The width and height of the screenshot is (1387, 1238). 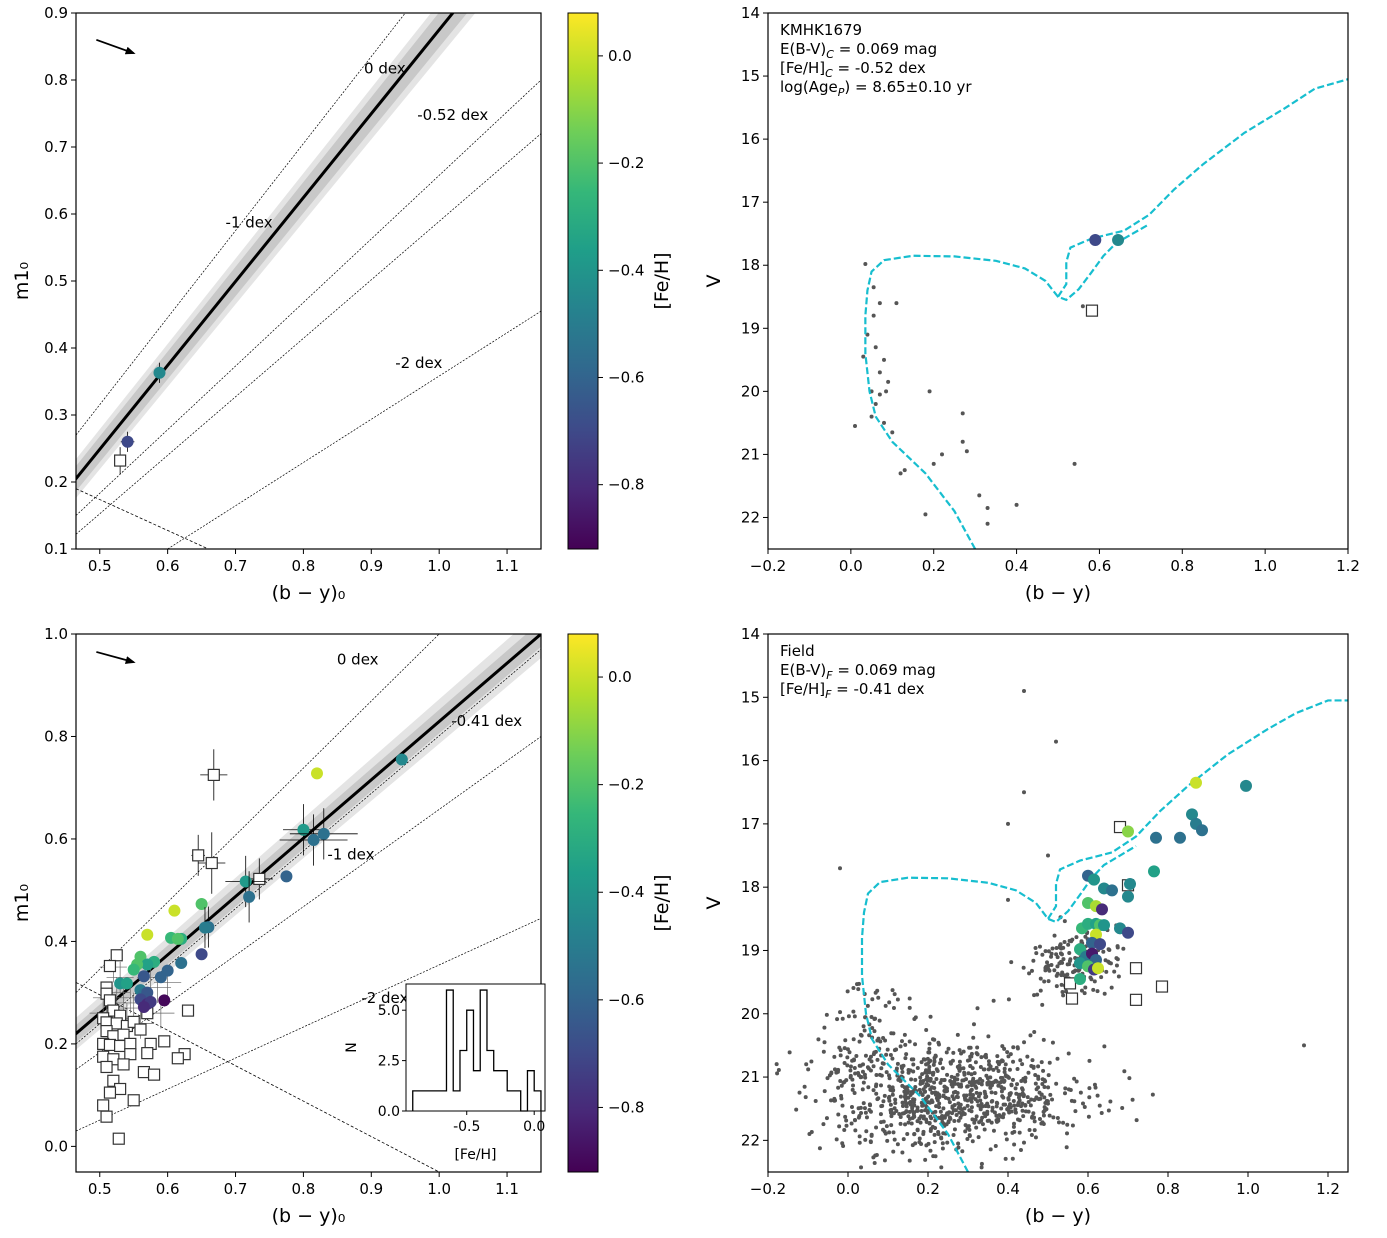 I want to click on y-tick-label: 22, so click(x=750, y=1140).